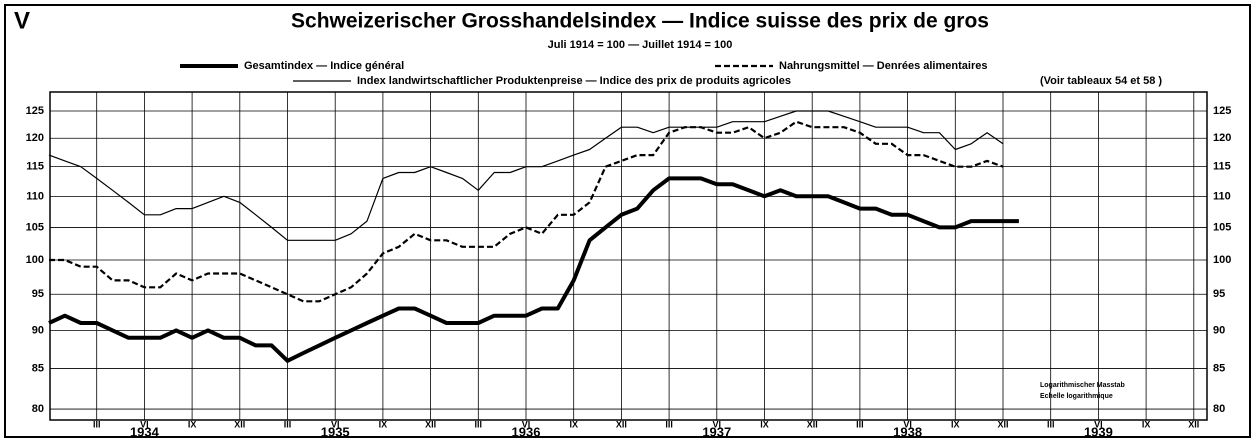 The image size is (1257, 440). What do you see at coordinates (1098, 431) in the screenshot?
I see `year-label: 1939` at bounding box center [1098, 431].